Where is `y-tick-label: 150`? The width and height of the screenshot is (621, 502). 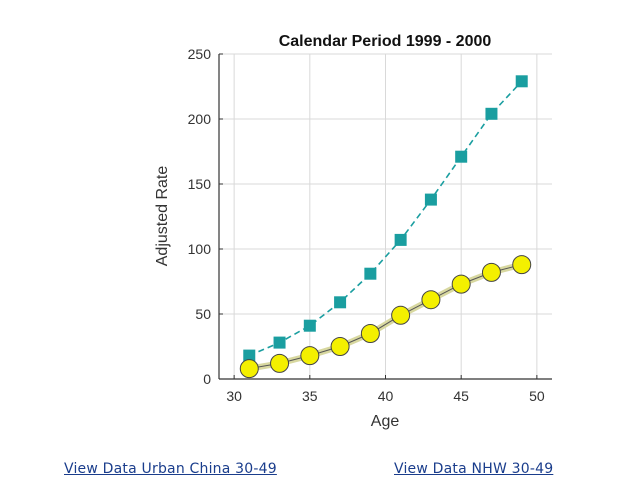 y-tick-label: 150 is located at coordinates (200, 184).